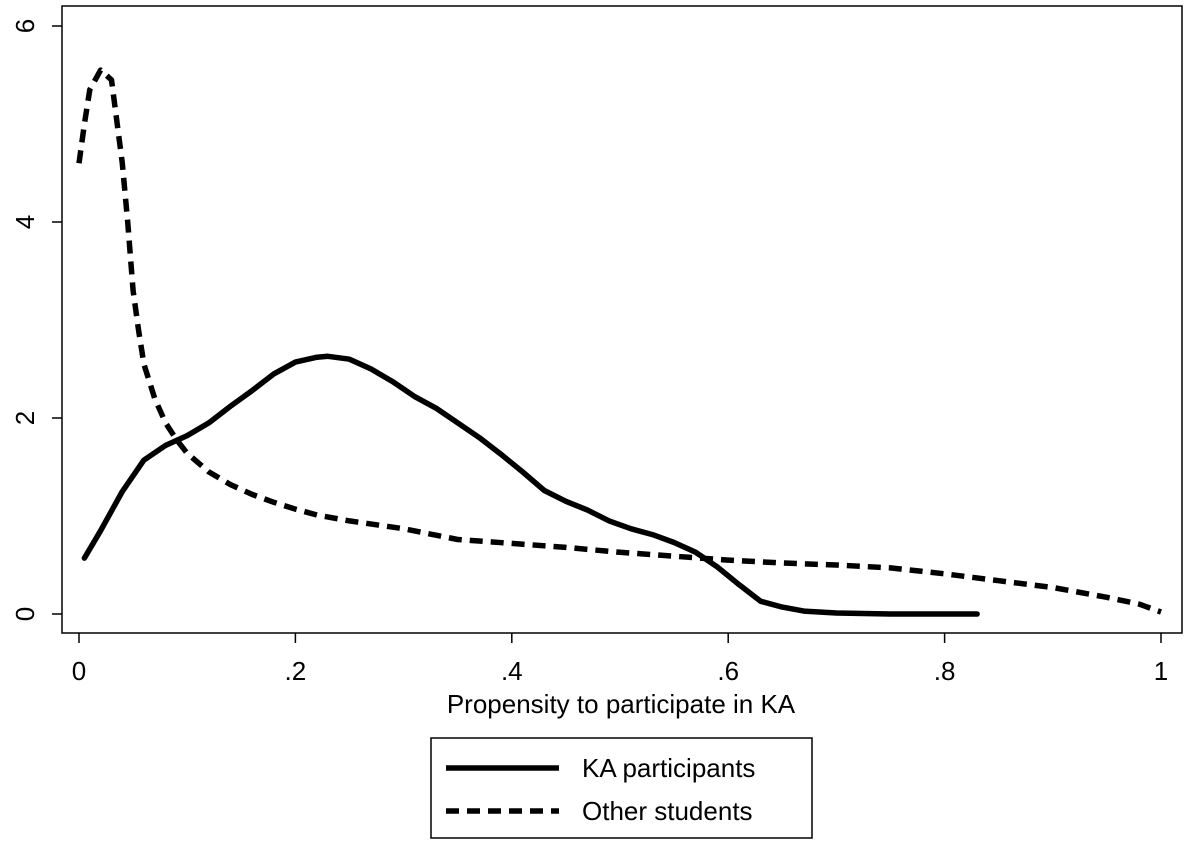  Describe the element at coordinates (621, 788) in the screenshot. I see `legend-box` at that location.